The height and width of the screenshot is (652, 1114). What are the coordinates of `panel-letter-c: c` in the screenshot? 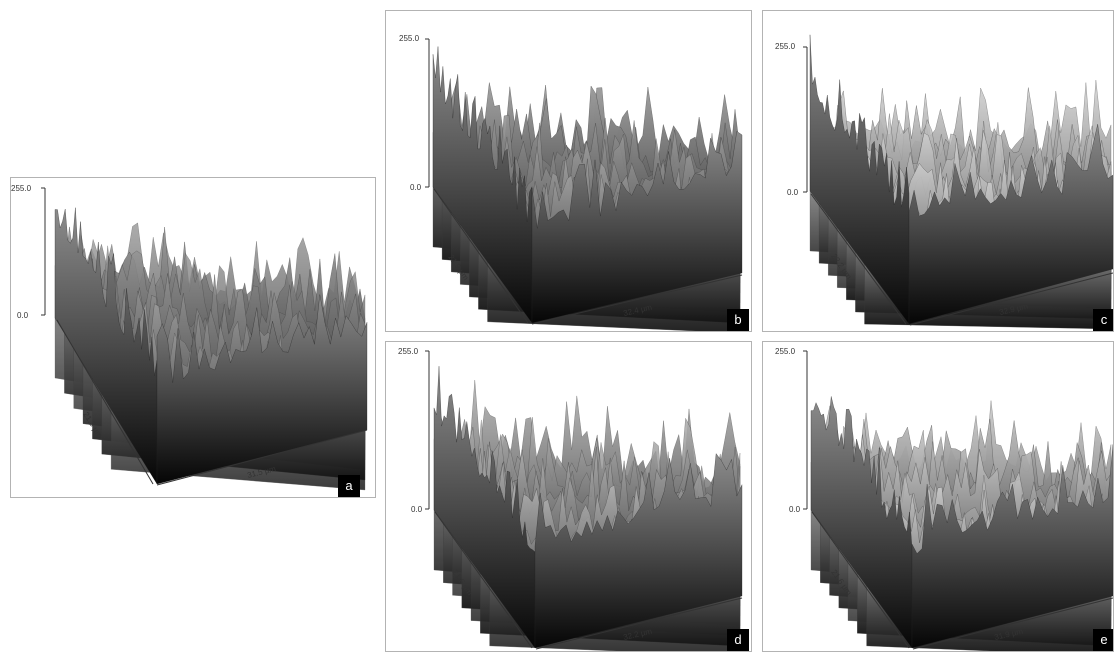 It's located at (1103, 320).